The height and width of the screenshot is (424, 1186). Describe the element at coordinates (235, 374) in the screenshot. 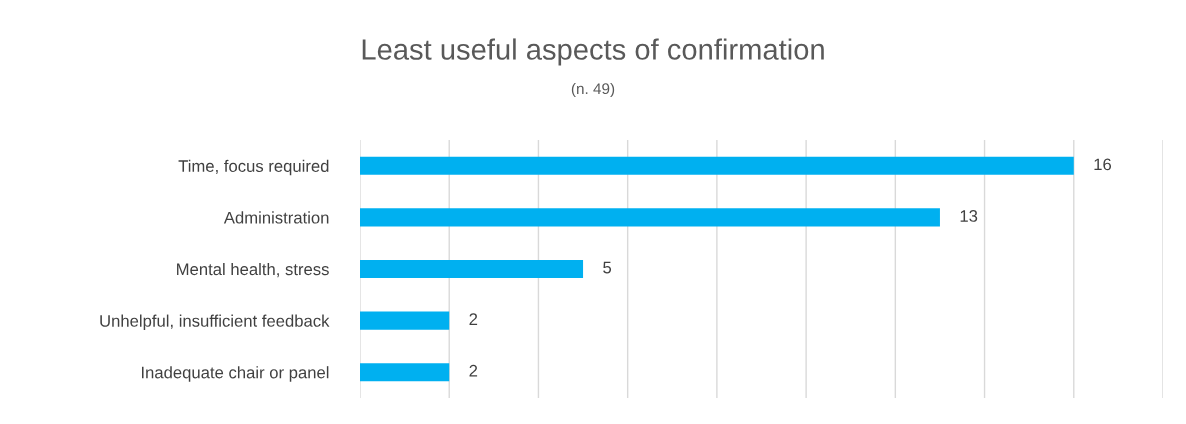

I see `y-tick-label: Inadequate chair or panel` at that location.